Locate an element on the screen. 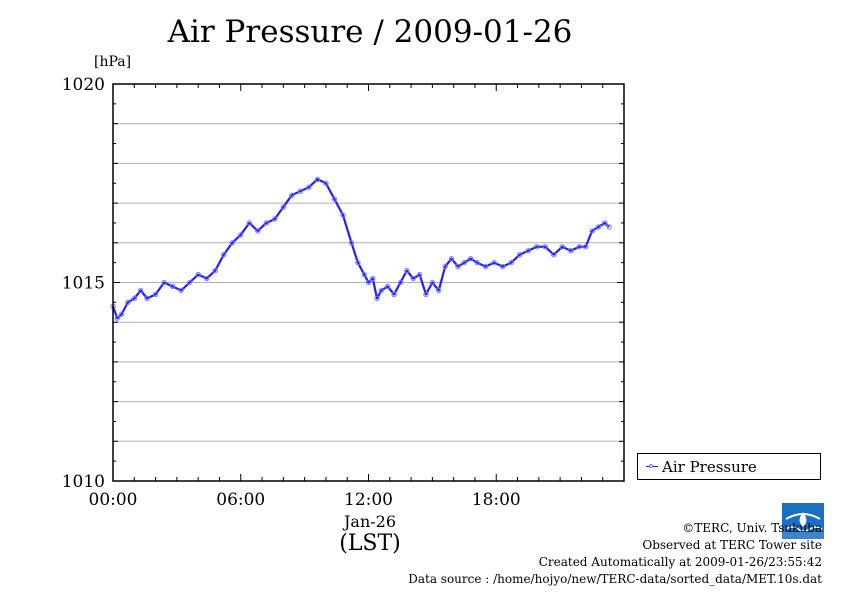 This screenshot has height=595, width=842. legend: Air Pressure is located at coordinates (729, 466).